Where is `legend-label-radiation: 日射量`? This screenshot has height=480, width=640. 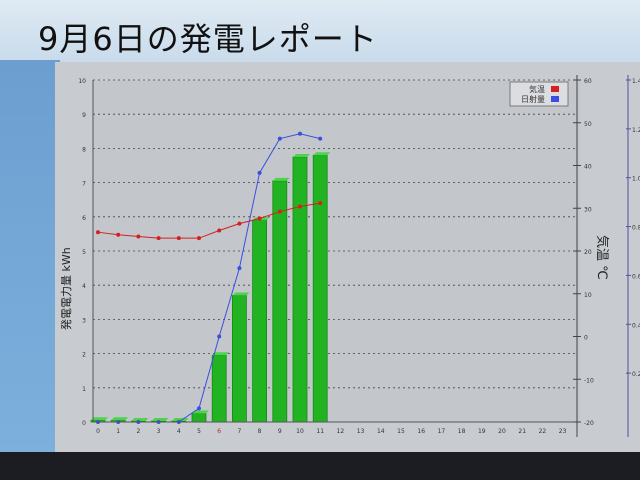 legend-label-radiation: 日射量 is located at coordinates (533, 99).